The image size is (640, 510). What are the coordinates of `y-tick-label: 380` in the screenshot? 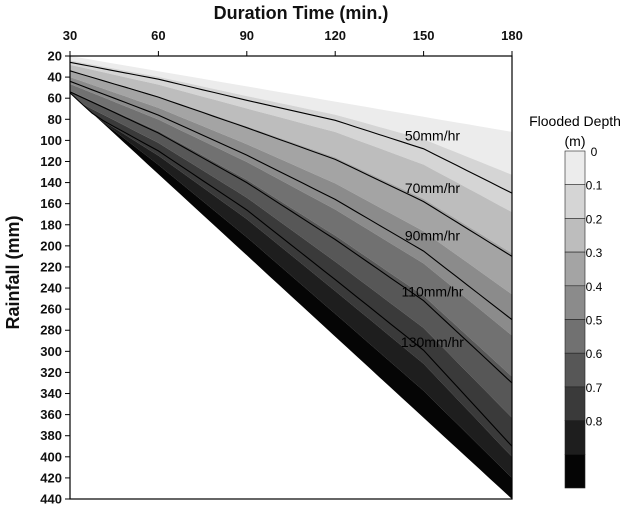 It's located at (51, 435).